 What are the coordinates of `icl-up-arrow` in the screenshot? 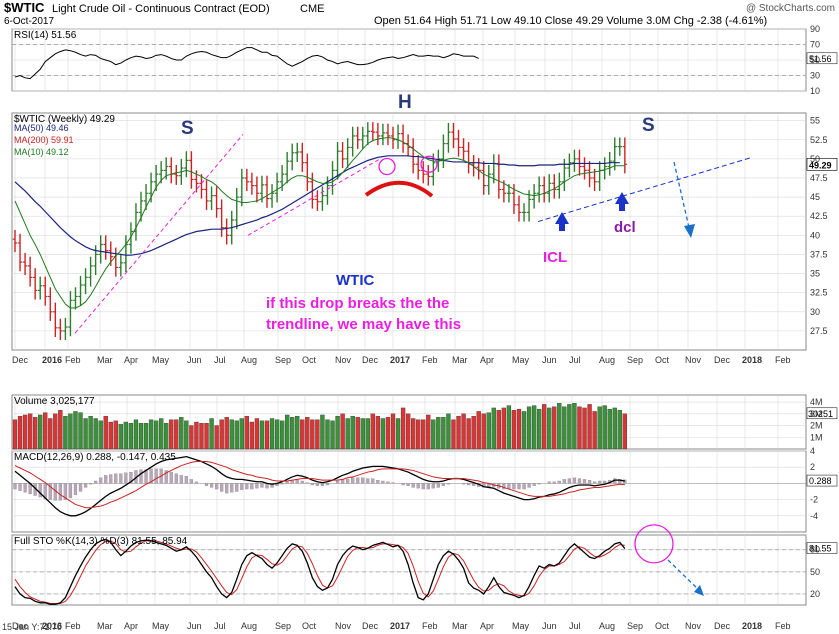 It's located at (562, 221).